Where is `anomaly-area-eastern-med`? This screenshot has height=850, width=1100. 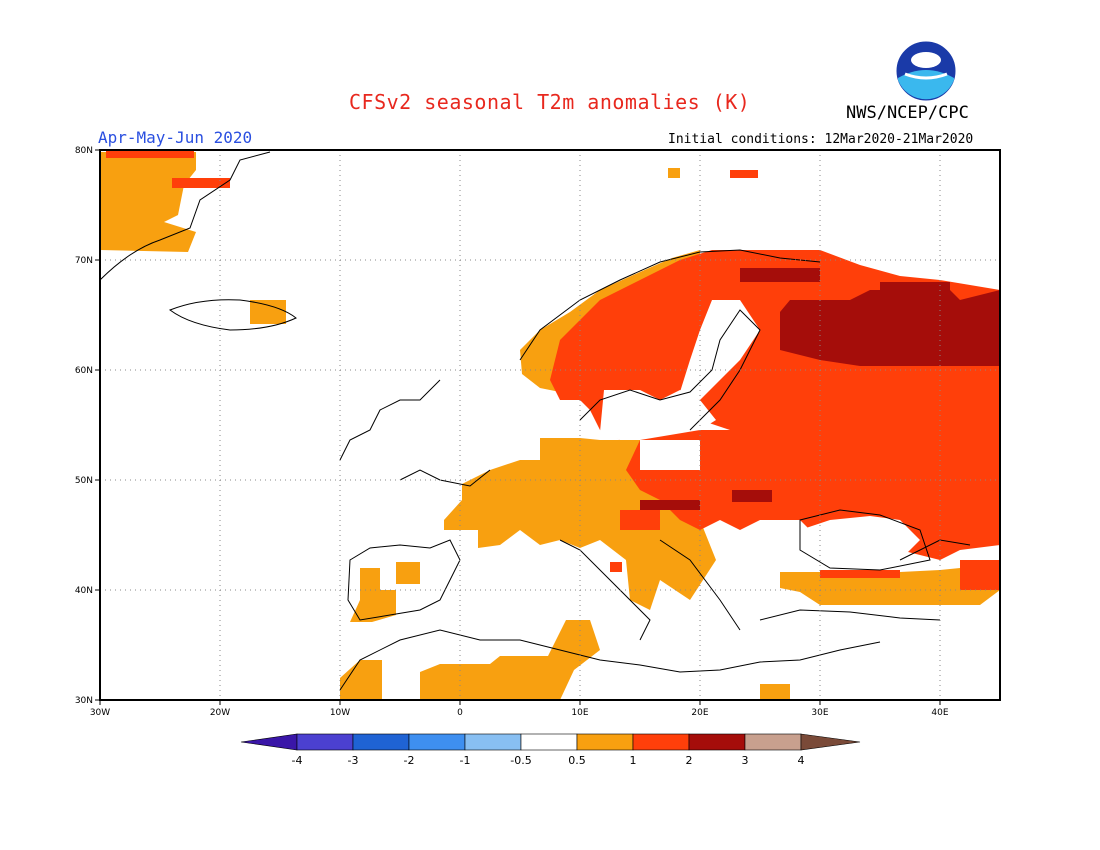
anomaly-area-eastern-med is located at coordinates (775, 692).